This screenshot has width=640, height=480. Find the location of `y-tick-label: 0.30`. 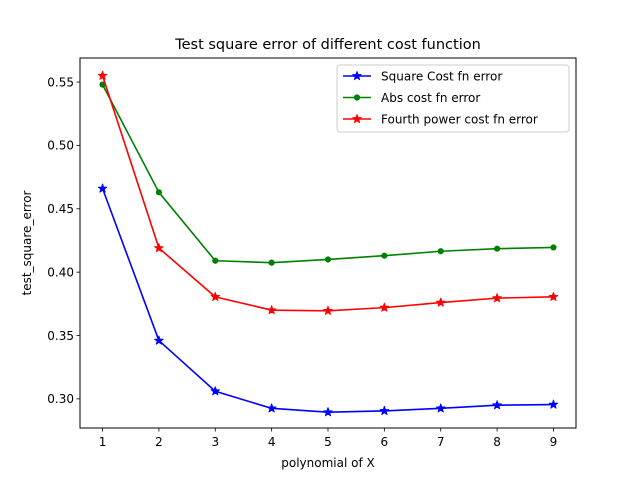

y-tick-label: 0.30 is located at coordinates (60, 399).